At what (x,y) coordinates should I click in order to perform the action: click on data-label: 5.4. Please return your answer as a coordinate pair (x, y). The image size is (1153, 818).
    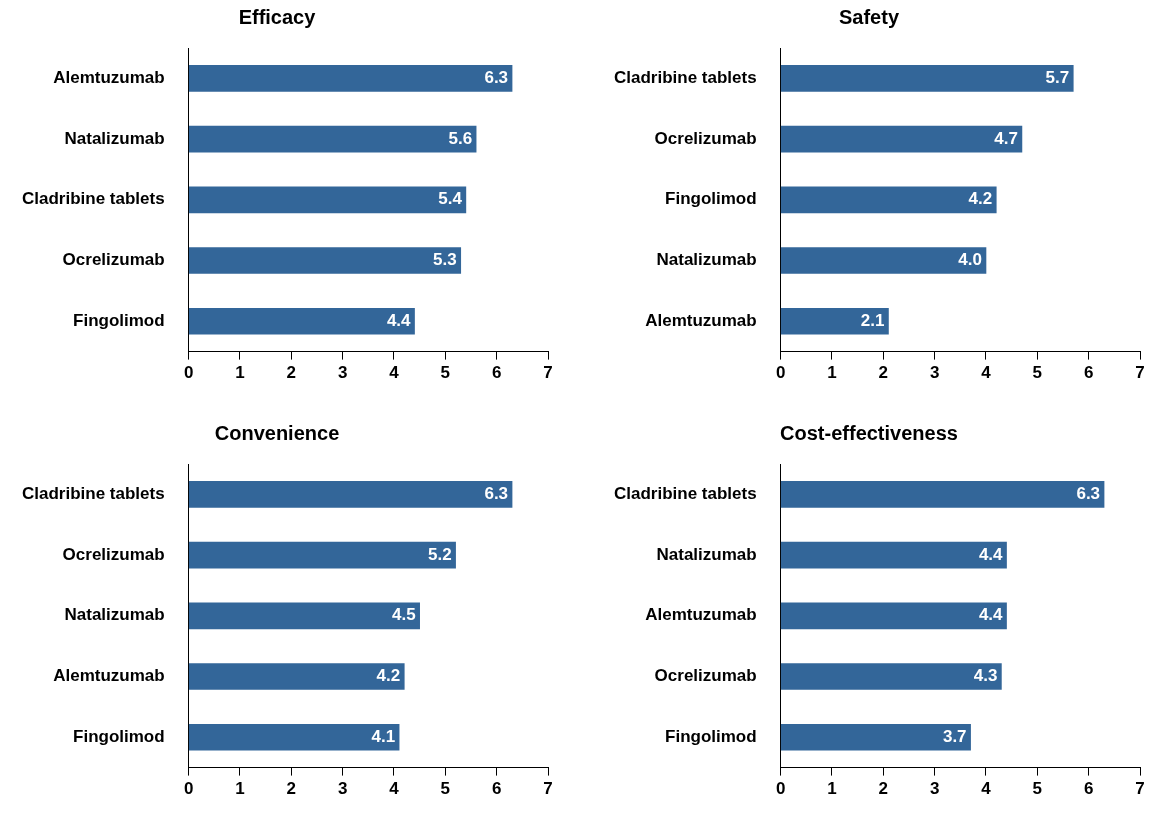
    Looking at the image, I should click on (450, 199).